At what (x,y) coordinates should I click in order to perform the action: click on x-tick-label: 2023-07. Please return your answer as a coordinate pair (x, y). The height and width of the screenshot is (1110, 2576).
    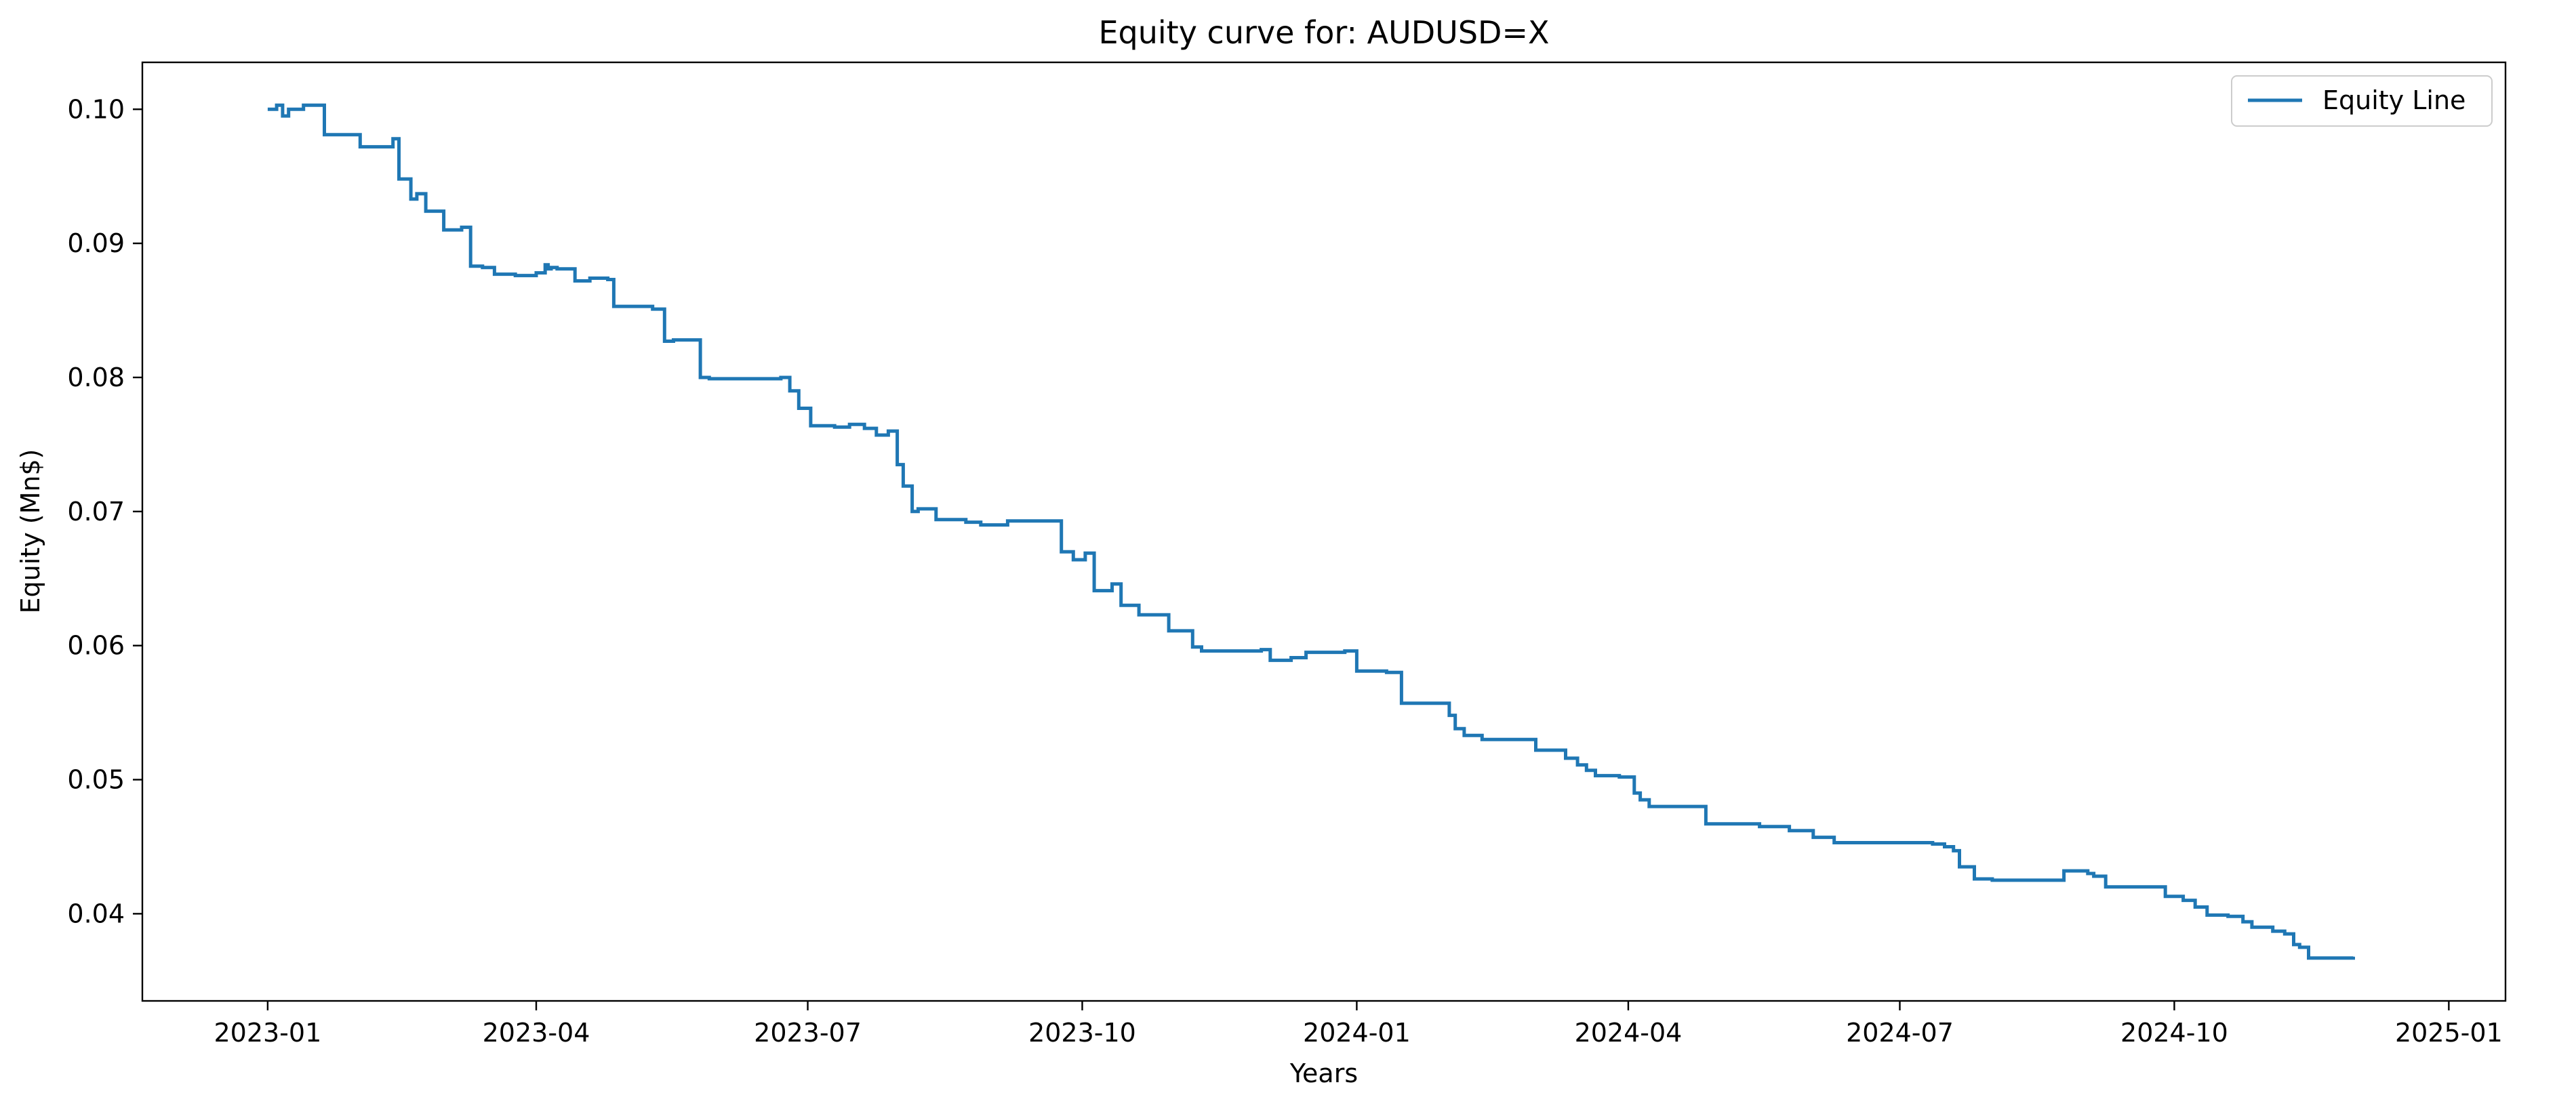
    Looking at the image, I should click on (808, 1033).